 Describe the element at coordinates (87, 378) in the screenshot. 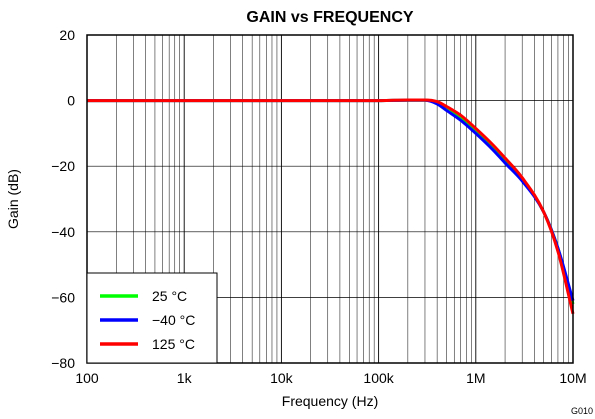

I see `x-tick-label: 100` at that location.